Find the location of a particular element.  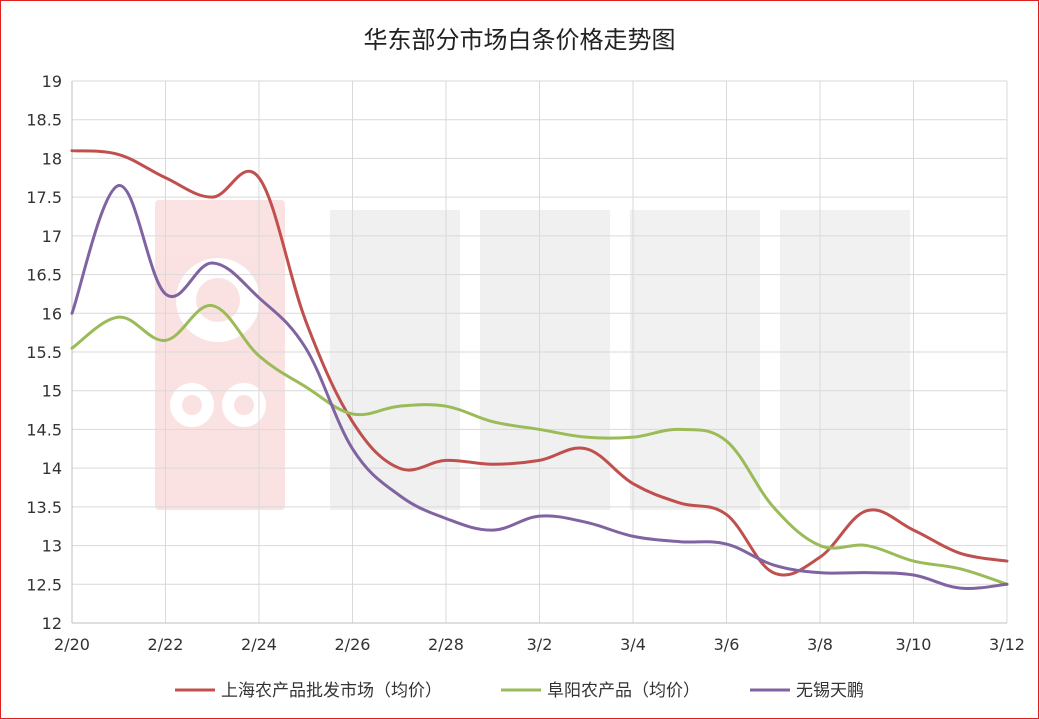

x-tick-label: 2/24 is located at coordinates (259, 644).